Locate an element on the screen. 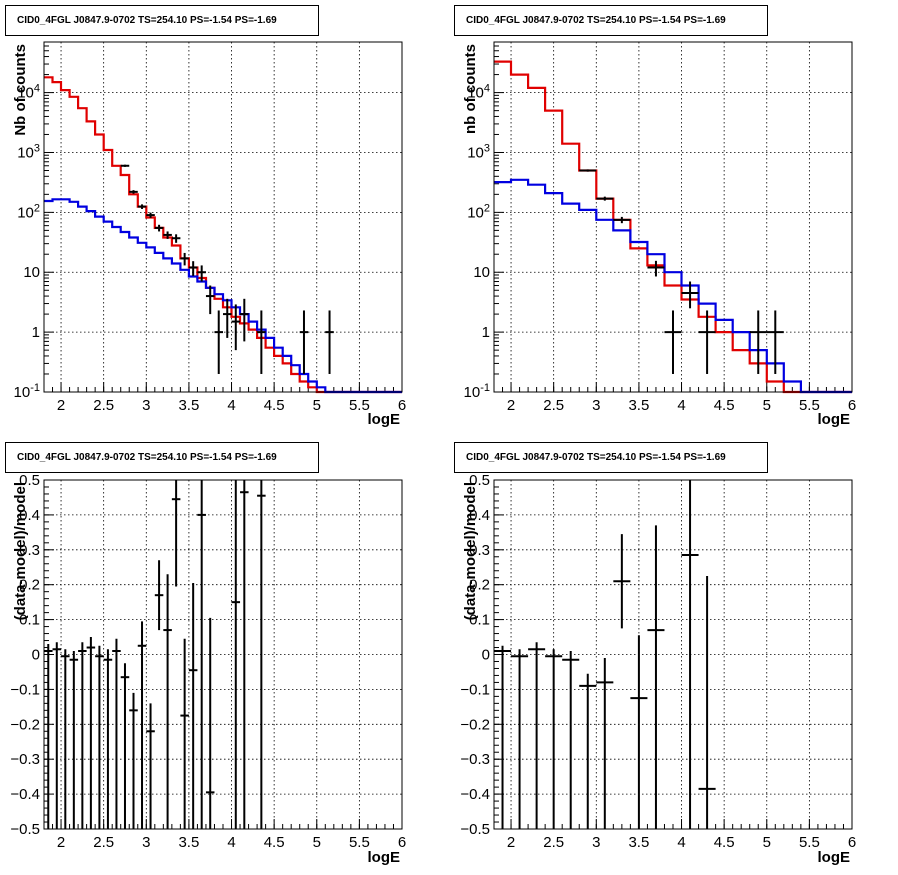 This screenshot has width=898, height=875. y-axis-title: Nb of counts is located at coordinates (20, 90).